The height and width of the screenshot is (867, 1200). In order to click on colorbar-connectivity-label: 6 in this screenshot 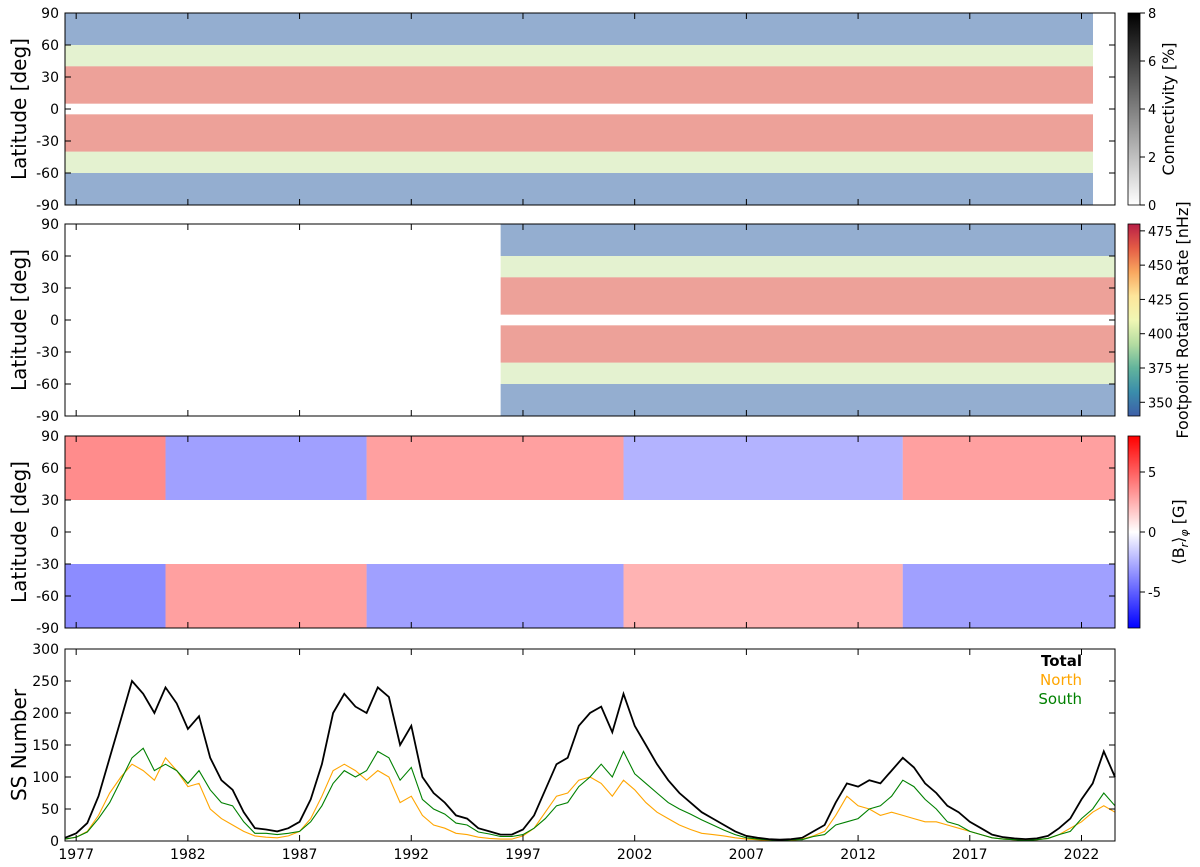, I will do `click(1152, 62)`.